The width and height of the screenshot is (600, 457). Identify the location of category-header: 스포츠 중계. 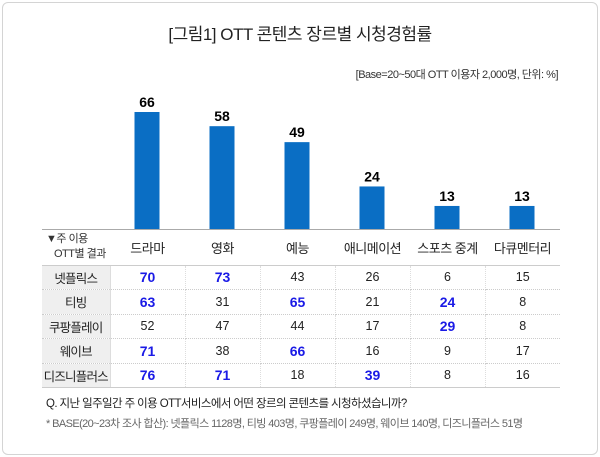
(447, 248).